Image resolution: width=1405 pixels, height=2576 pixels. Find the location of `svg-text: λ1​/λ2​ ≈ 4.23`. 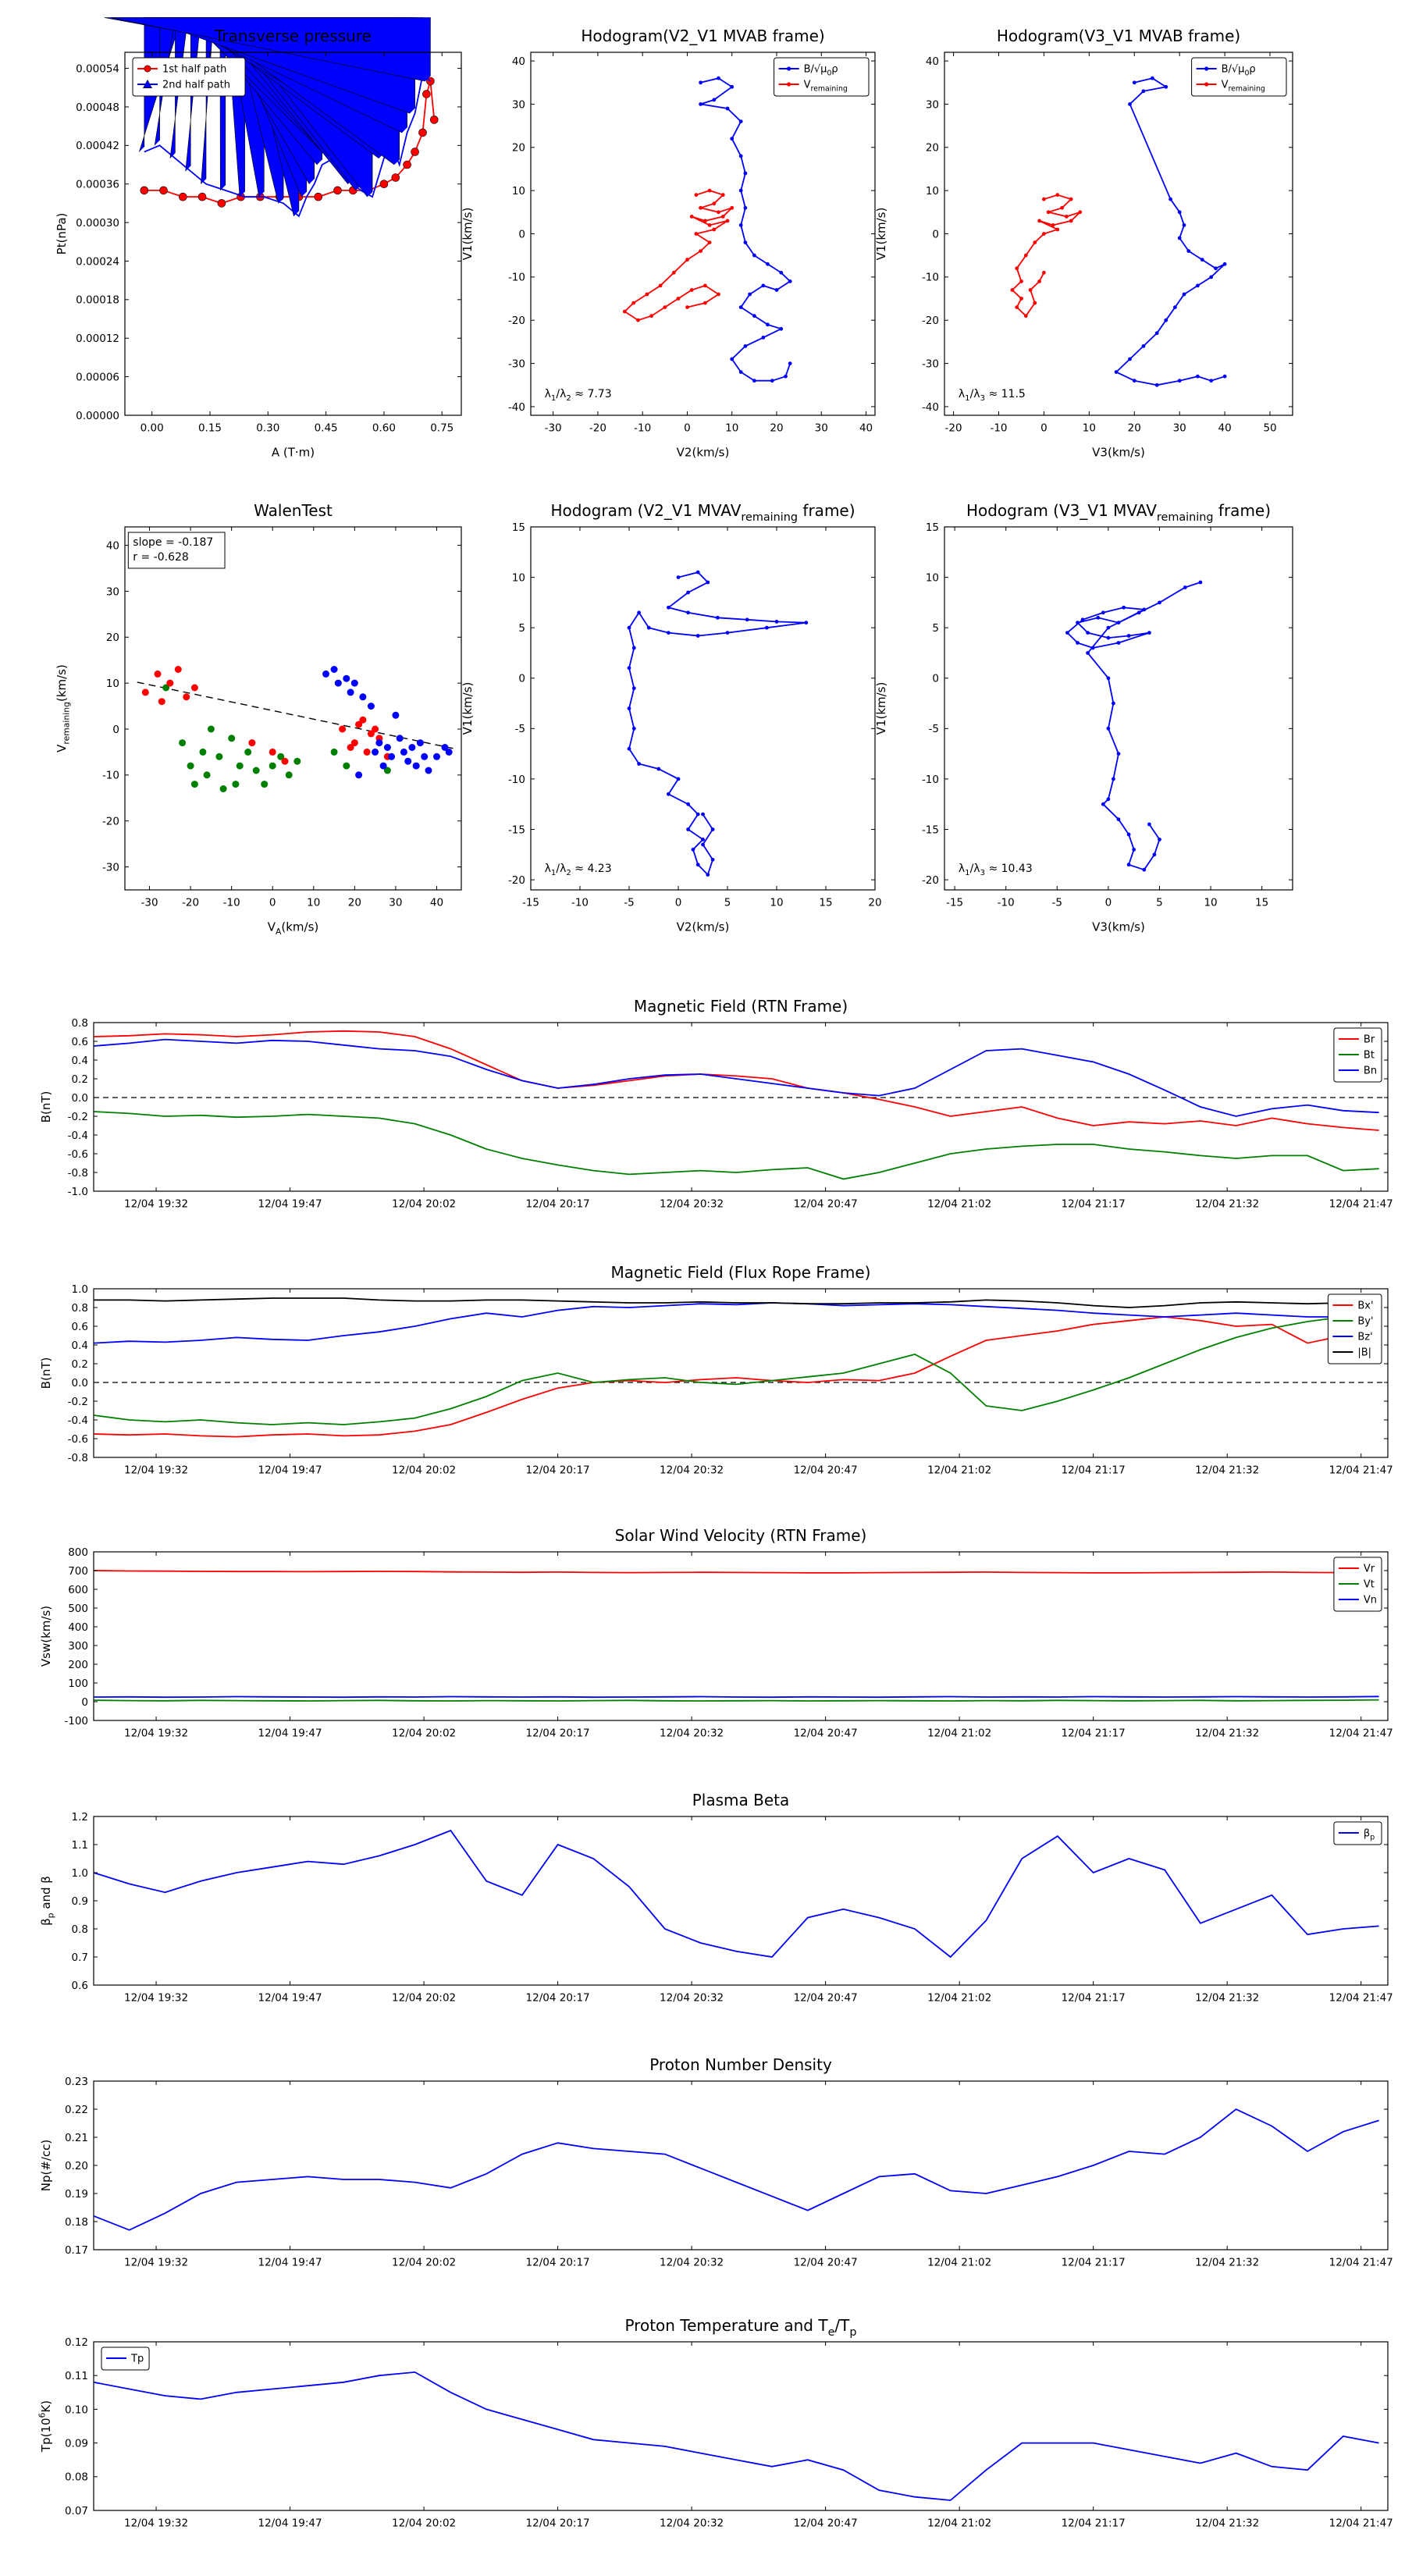

svg-text: λ1​/λ2​ ≈ 4.23 is located at coordinates (578, 870).